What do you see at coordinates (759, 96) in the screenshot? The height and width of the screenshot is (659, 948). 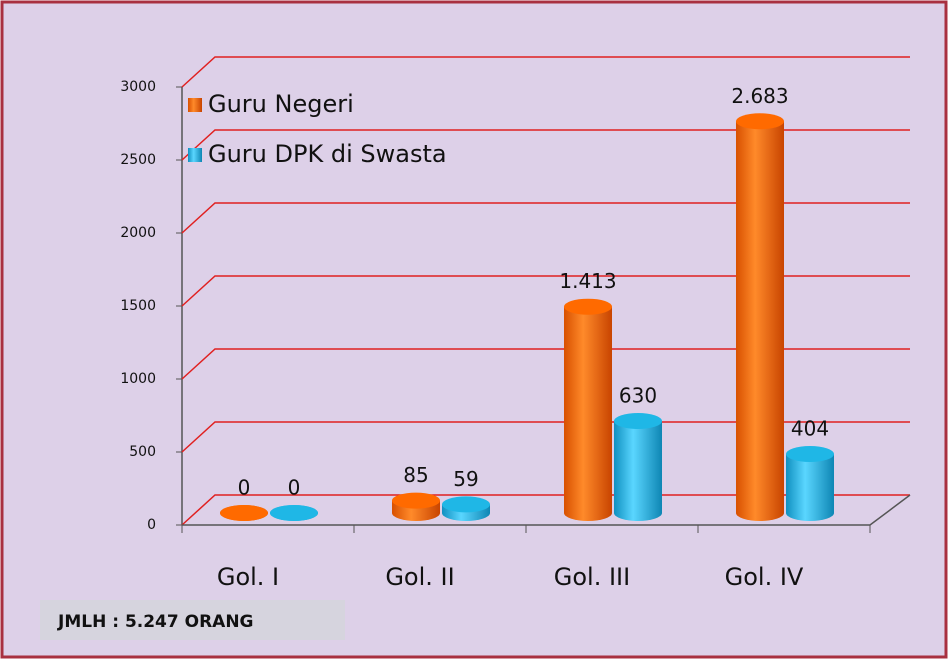 I see `value-label: 2.683` at bounding box center [759, 96].